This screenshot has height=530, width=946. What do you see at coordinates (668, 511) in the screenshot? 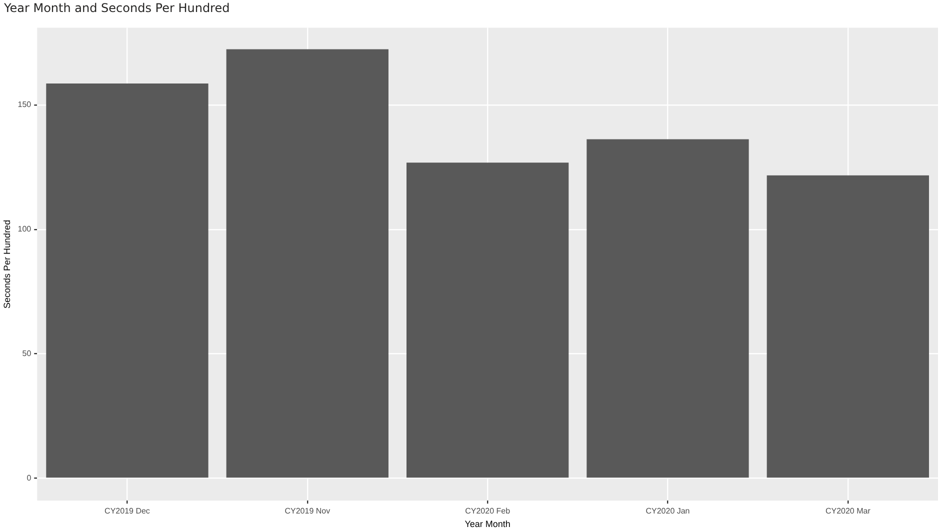
I see `x-tick-label: CY2020 Jan` at bounding box center [668, 511].